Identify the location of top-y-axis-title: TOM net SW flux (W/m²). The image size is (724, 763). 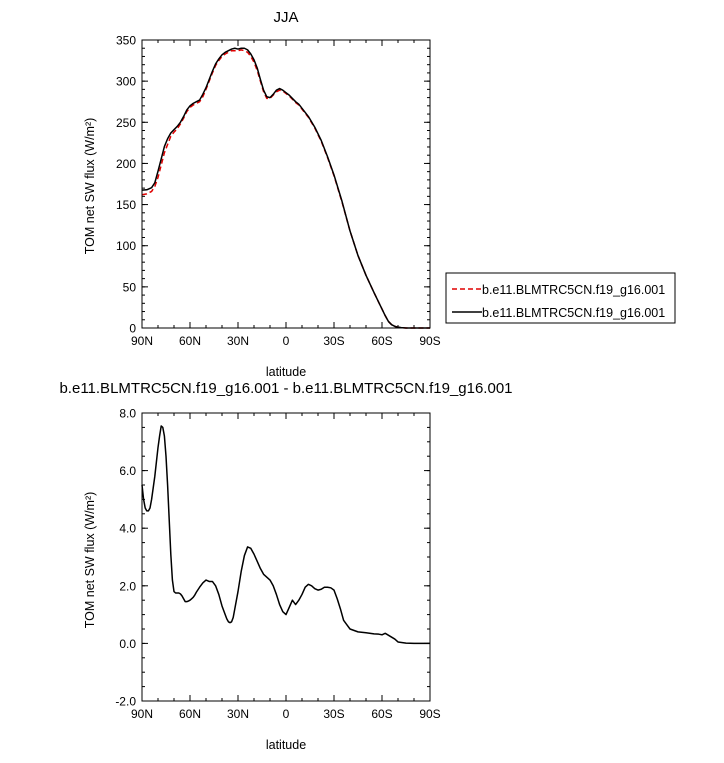
(90, 186).